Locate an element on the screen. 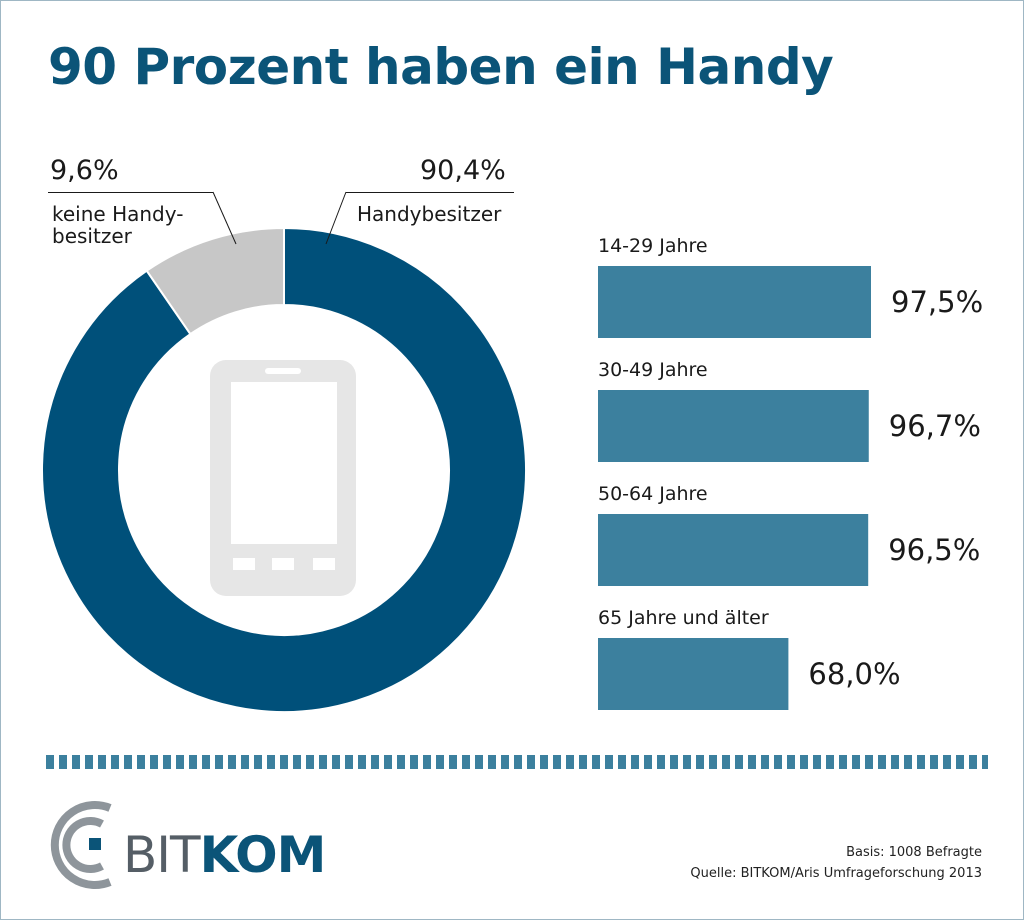 The width and height of the screenshot is (1024, 920). bar-category-label: 14-29 Jahre is located at coordinates (653, 246).